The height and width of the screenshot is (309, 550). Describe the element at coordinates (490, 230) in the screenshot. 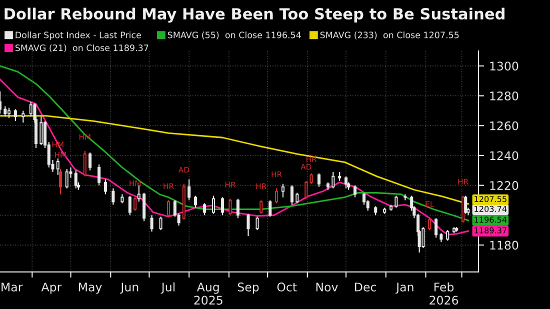

I see `data-label: 1189.37` at that location.